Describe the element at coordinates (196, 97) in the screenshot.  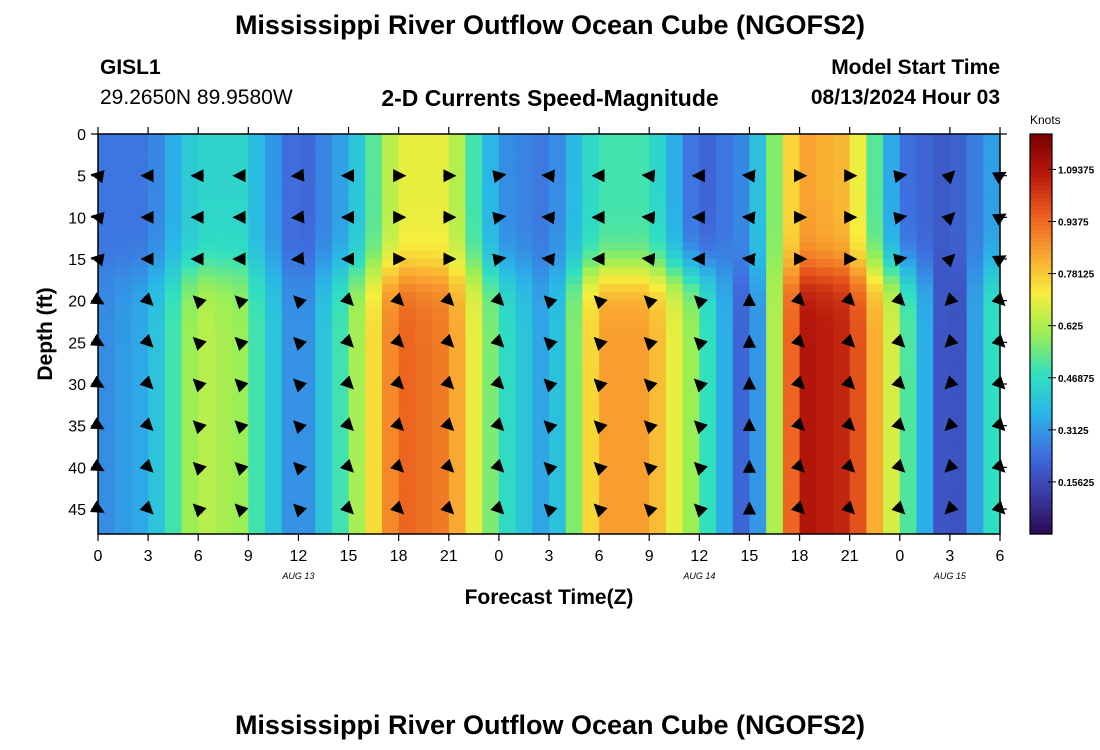
I see `station-coordinates: 29.2650N 89.9580W` at that location.